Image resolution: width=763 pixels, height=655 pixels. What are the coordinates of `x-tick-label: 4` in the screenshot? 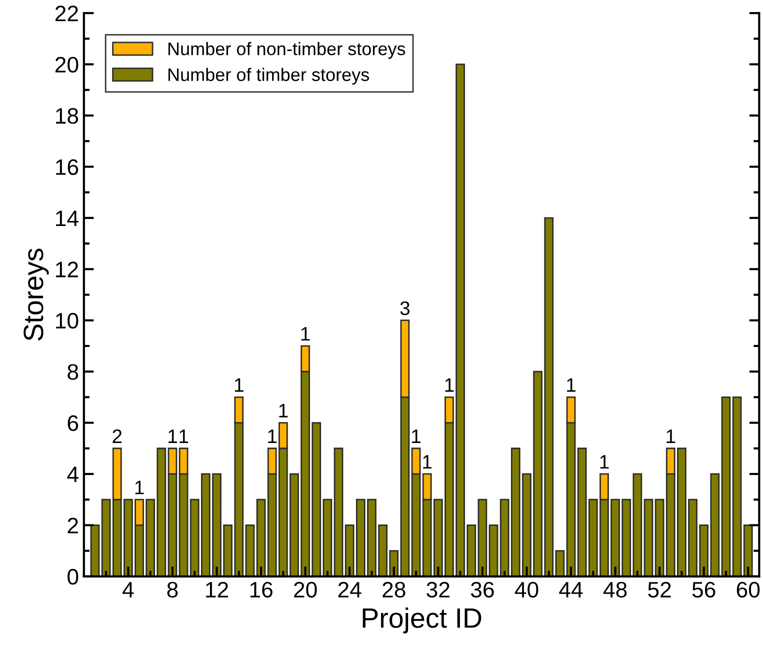 It's located at (128, 590).